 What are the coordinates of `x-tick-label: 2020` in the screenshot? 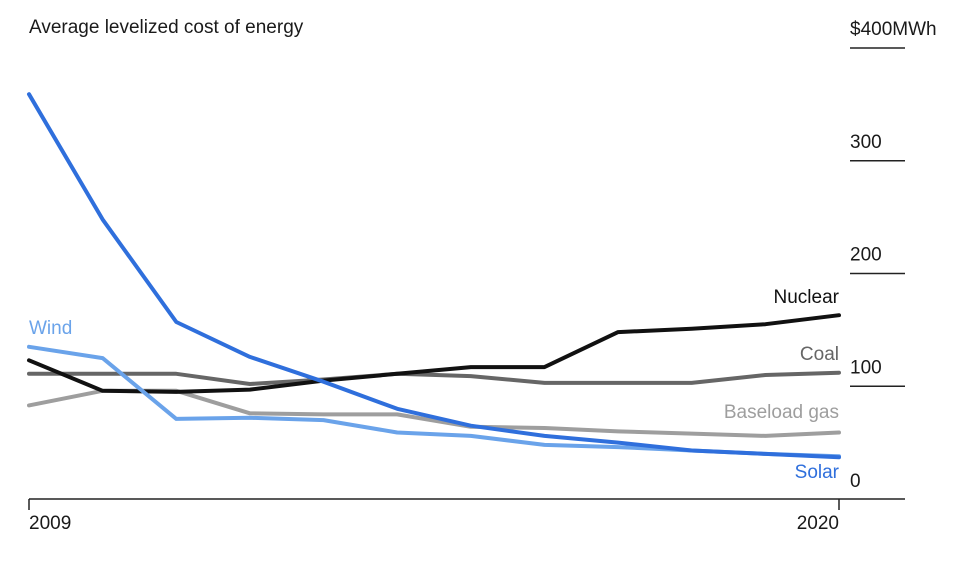 It's located at (818, 523).